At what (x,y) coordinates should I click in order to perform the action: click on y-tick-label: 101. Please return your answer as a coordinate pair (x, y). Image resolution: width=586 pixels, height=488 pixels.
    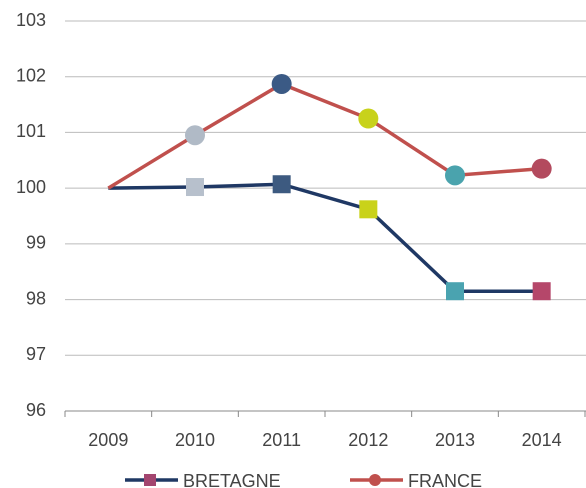
    Looking at the image, I should click on (31, 131).